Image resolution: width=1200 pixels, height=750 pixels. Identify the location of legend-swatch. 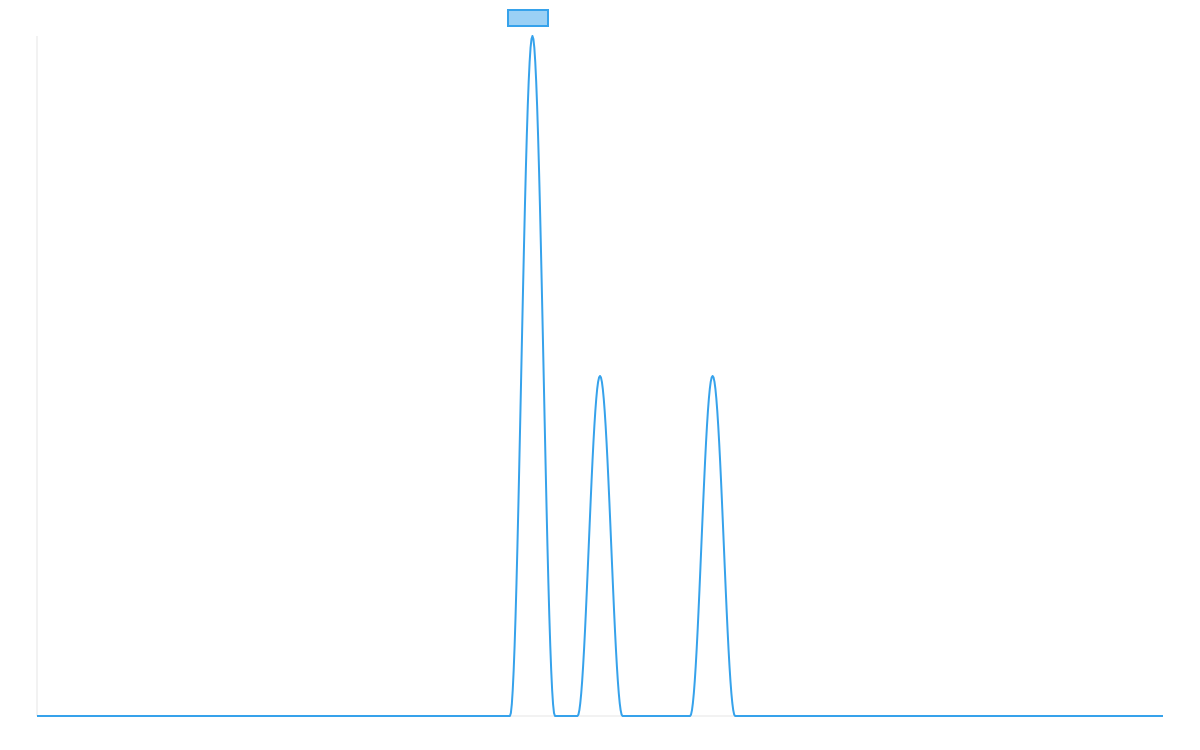
(528, 18).